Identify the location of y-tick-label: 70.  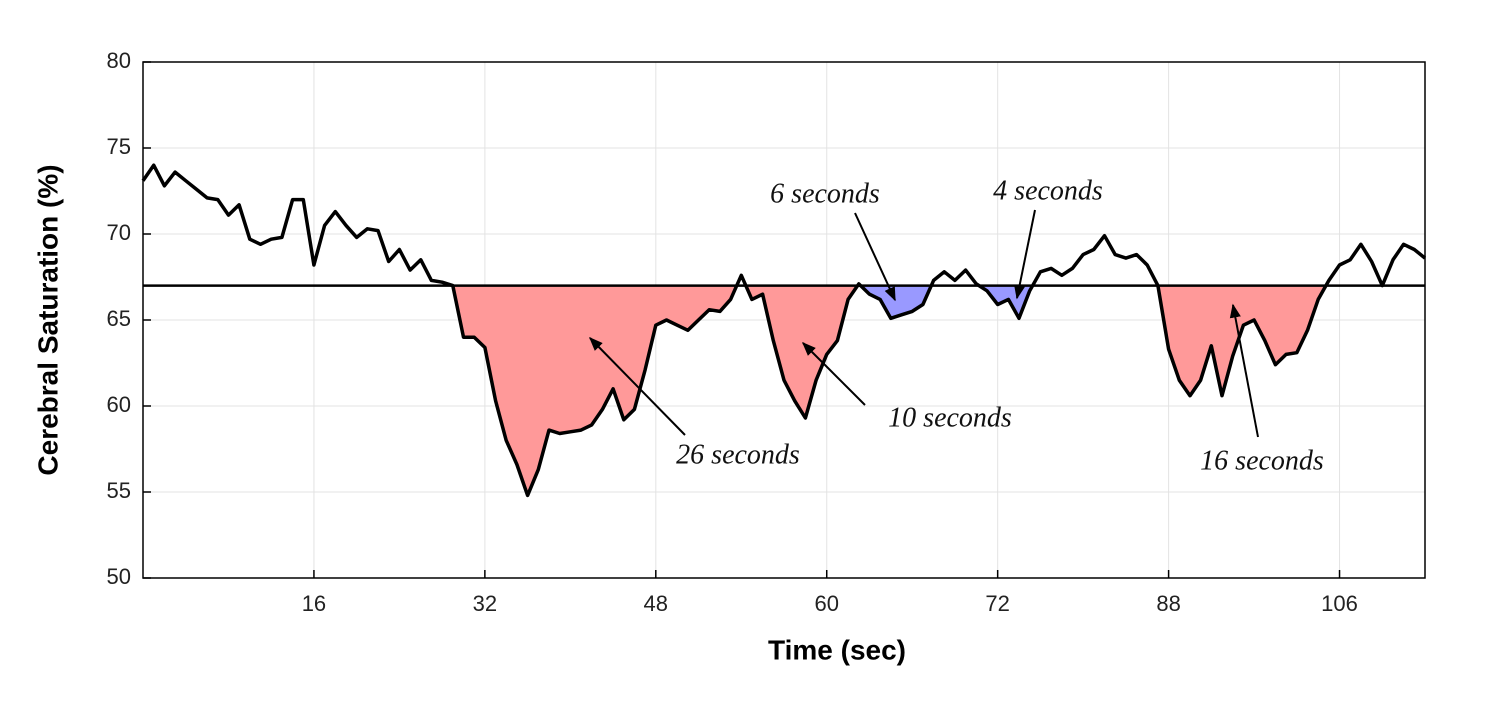
(119, 232).